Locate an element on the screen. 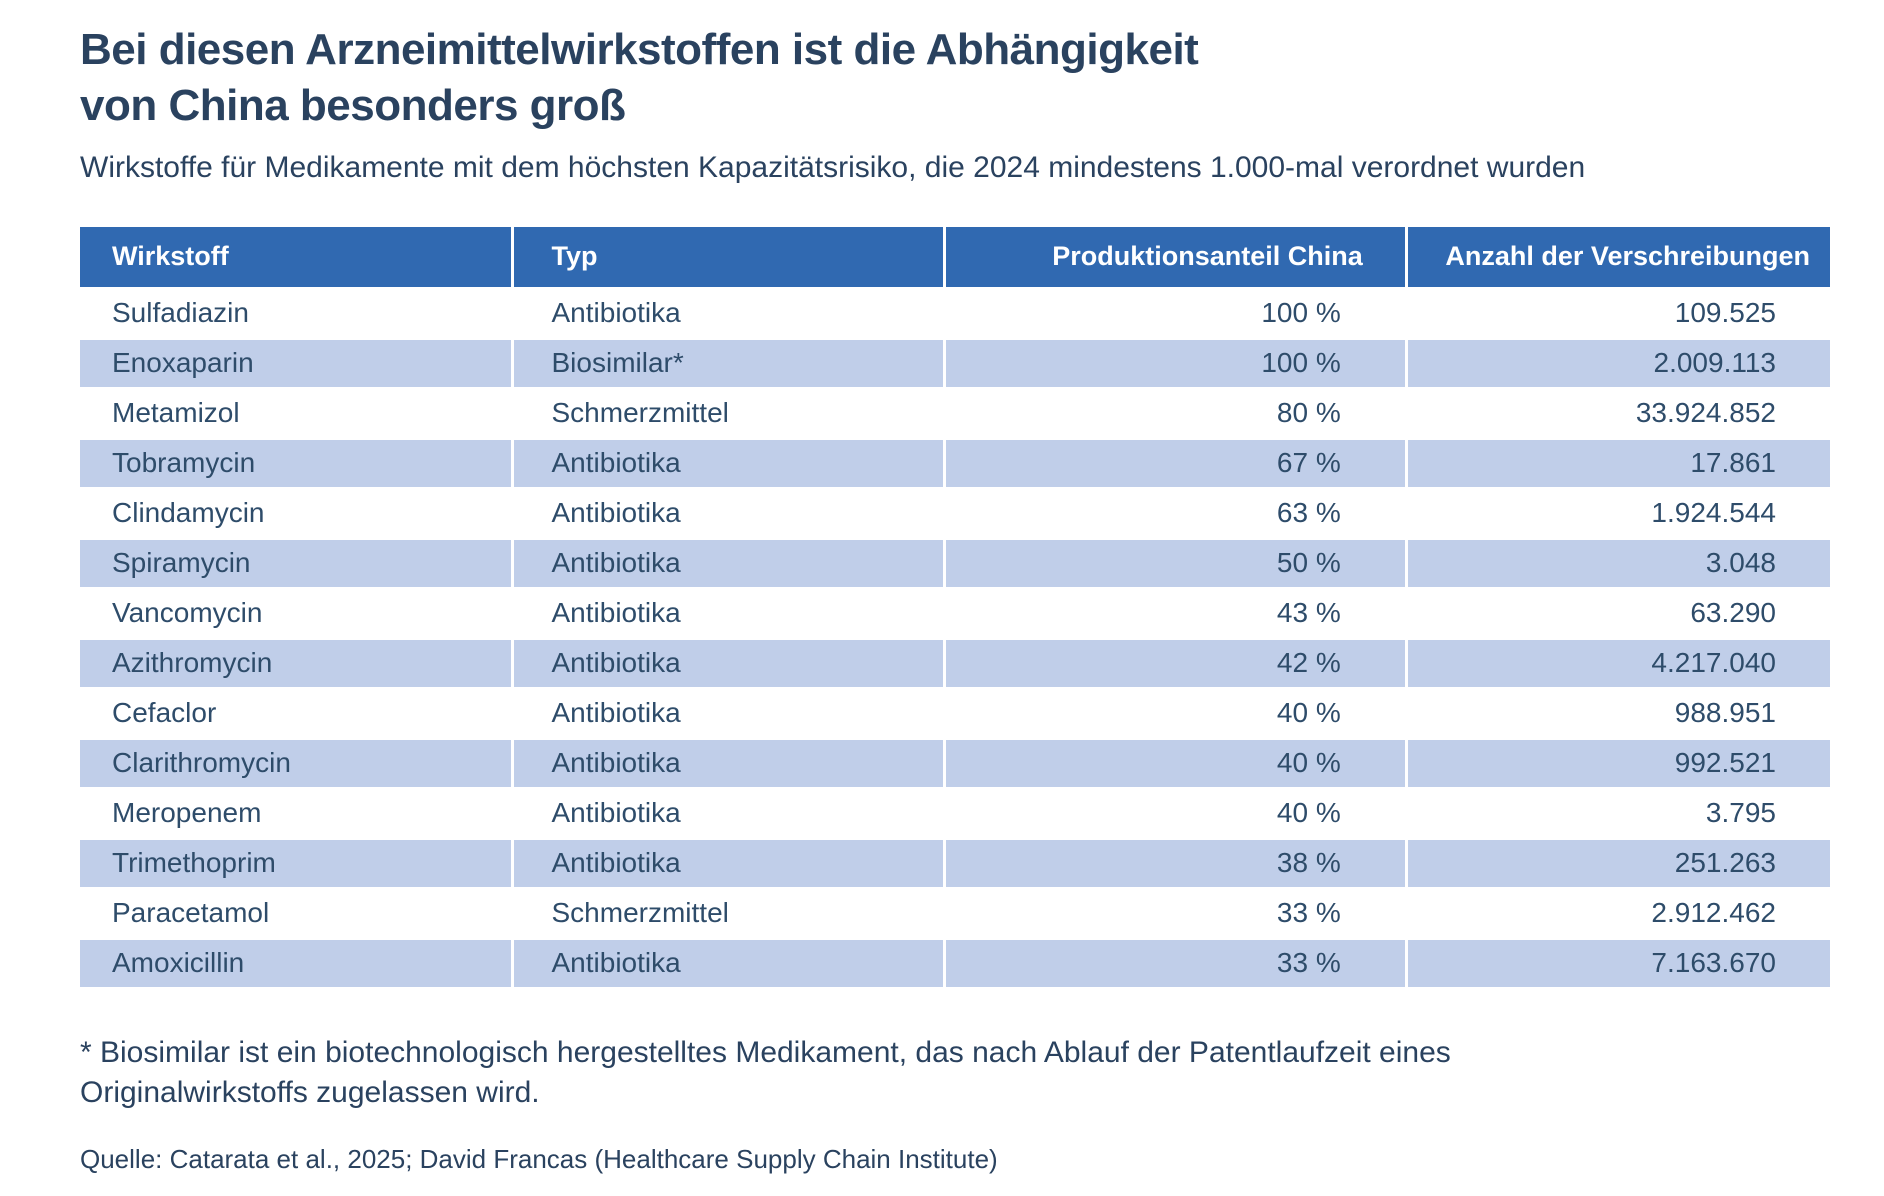  cell-wirkstoff: Tobramycin is located at coordinates (295, 461).